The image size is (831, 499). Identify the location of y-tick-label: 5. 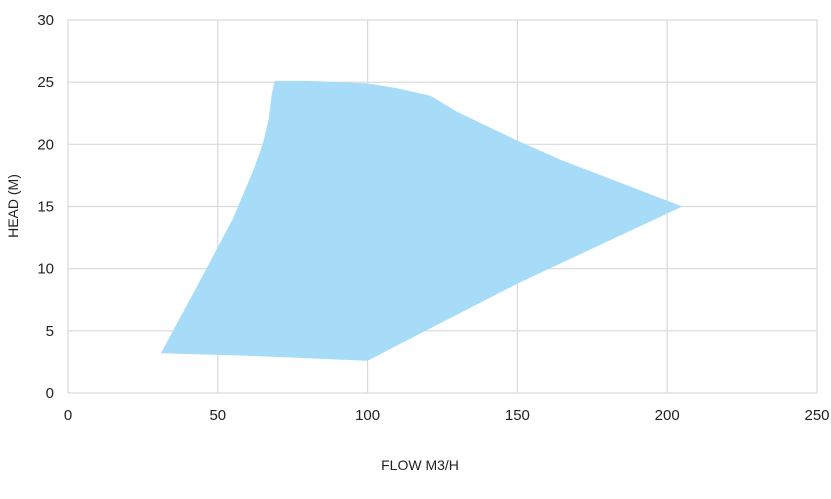
(50, 331).